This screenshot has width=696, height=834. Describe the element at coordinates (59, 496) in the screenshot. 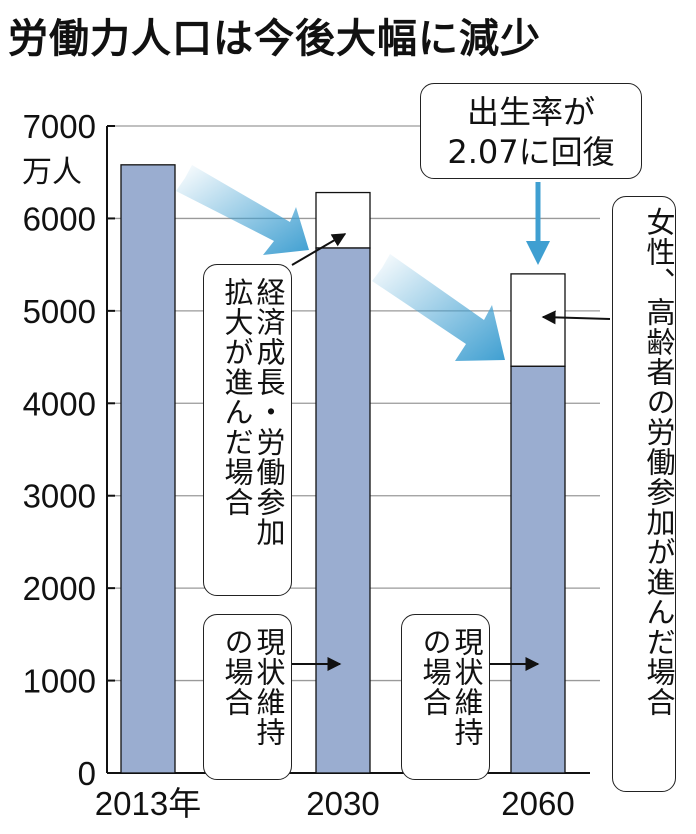

I see `y-tick-label: 3000` at that location.